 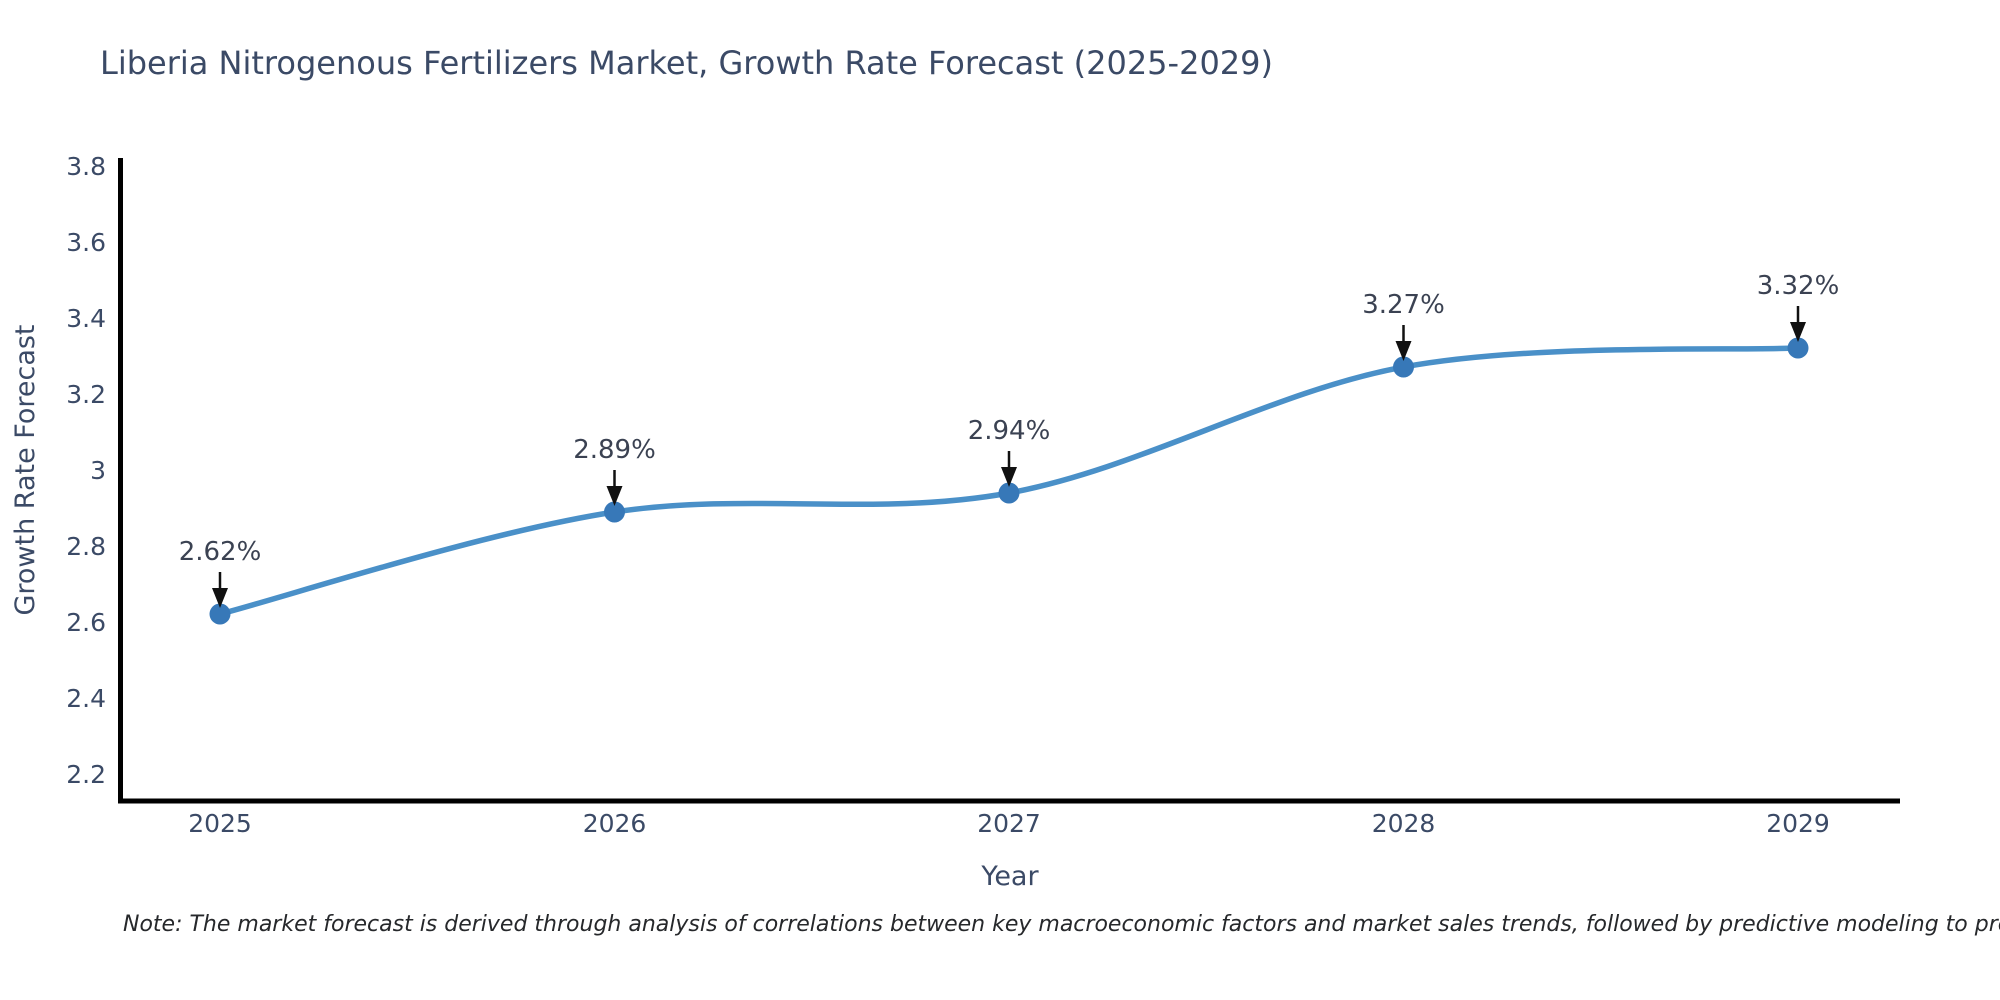 I want to click on point-value-label: 2.62%, so click(x=220, y=552).